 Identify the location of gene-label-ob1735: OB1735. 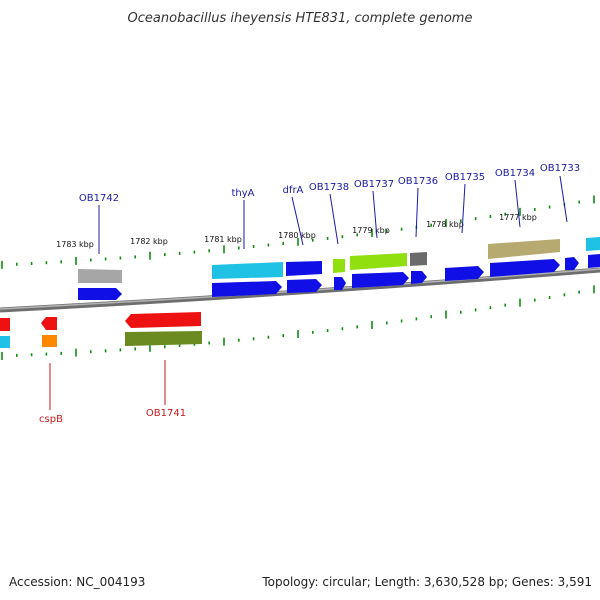
(465, 177).